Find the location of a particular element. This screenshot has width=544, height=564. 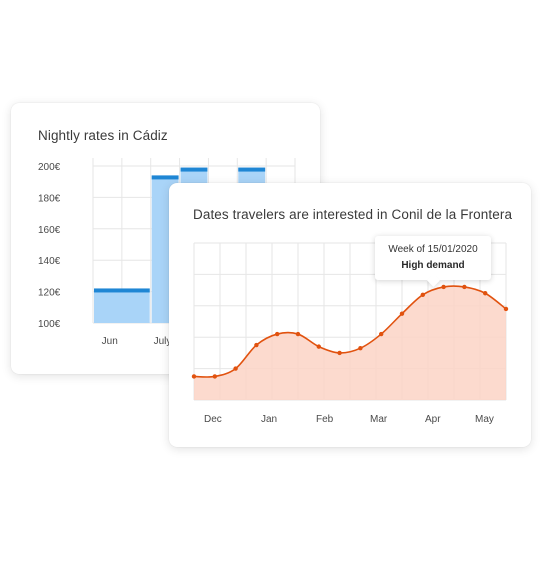

demand-line is located at coordinates (350, 331).